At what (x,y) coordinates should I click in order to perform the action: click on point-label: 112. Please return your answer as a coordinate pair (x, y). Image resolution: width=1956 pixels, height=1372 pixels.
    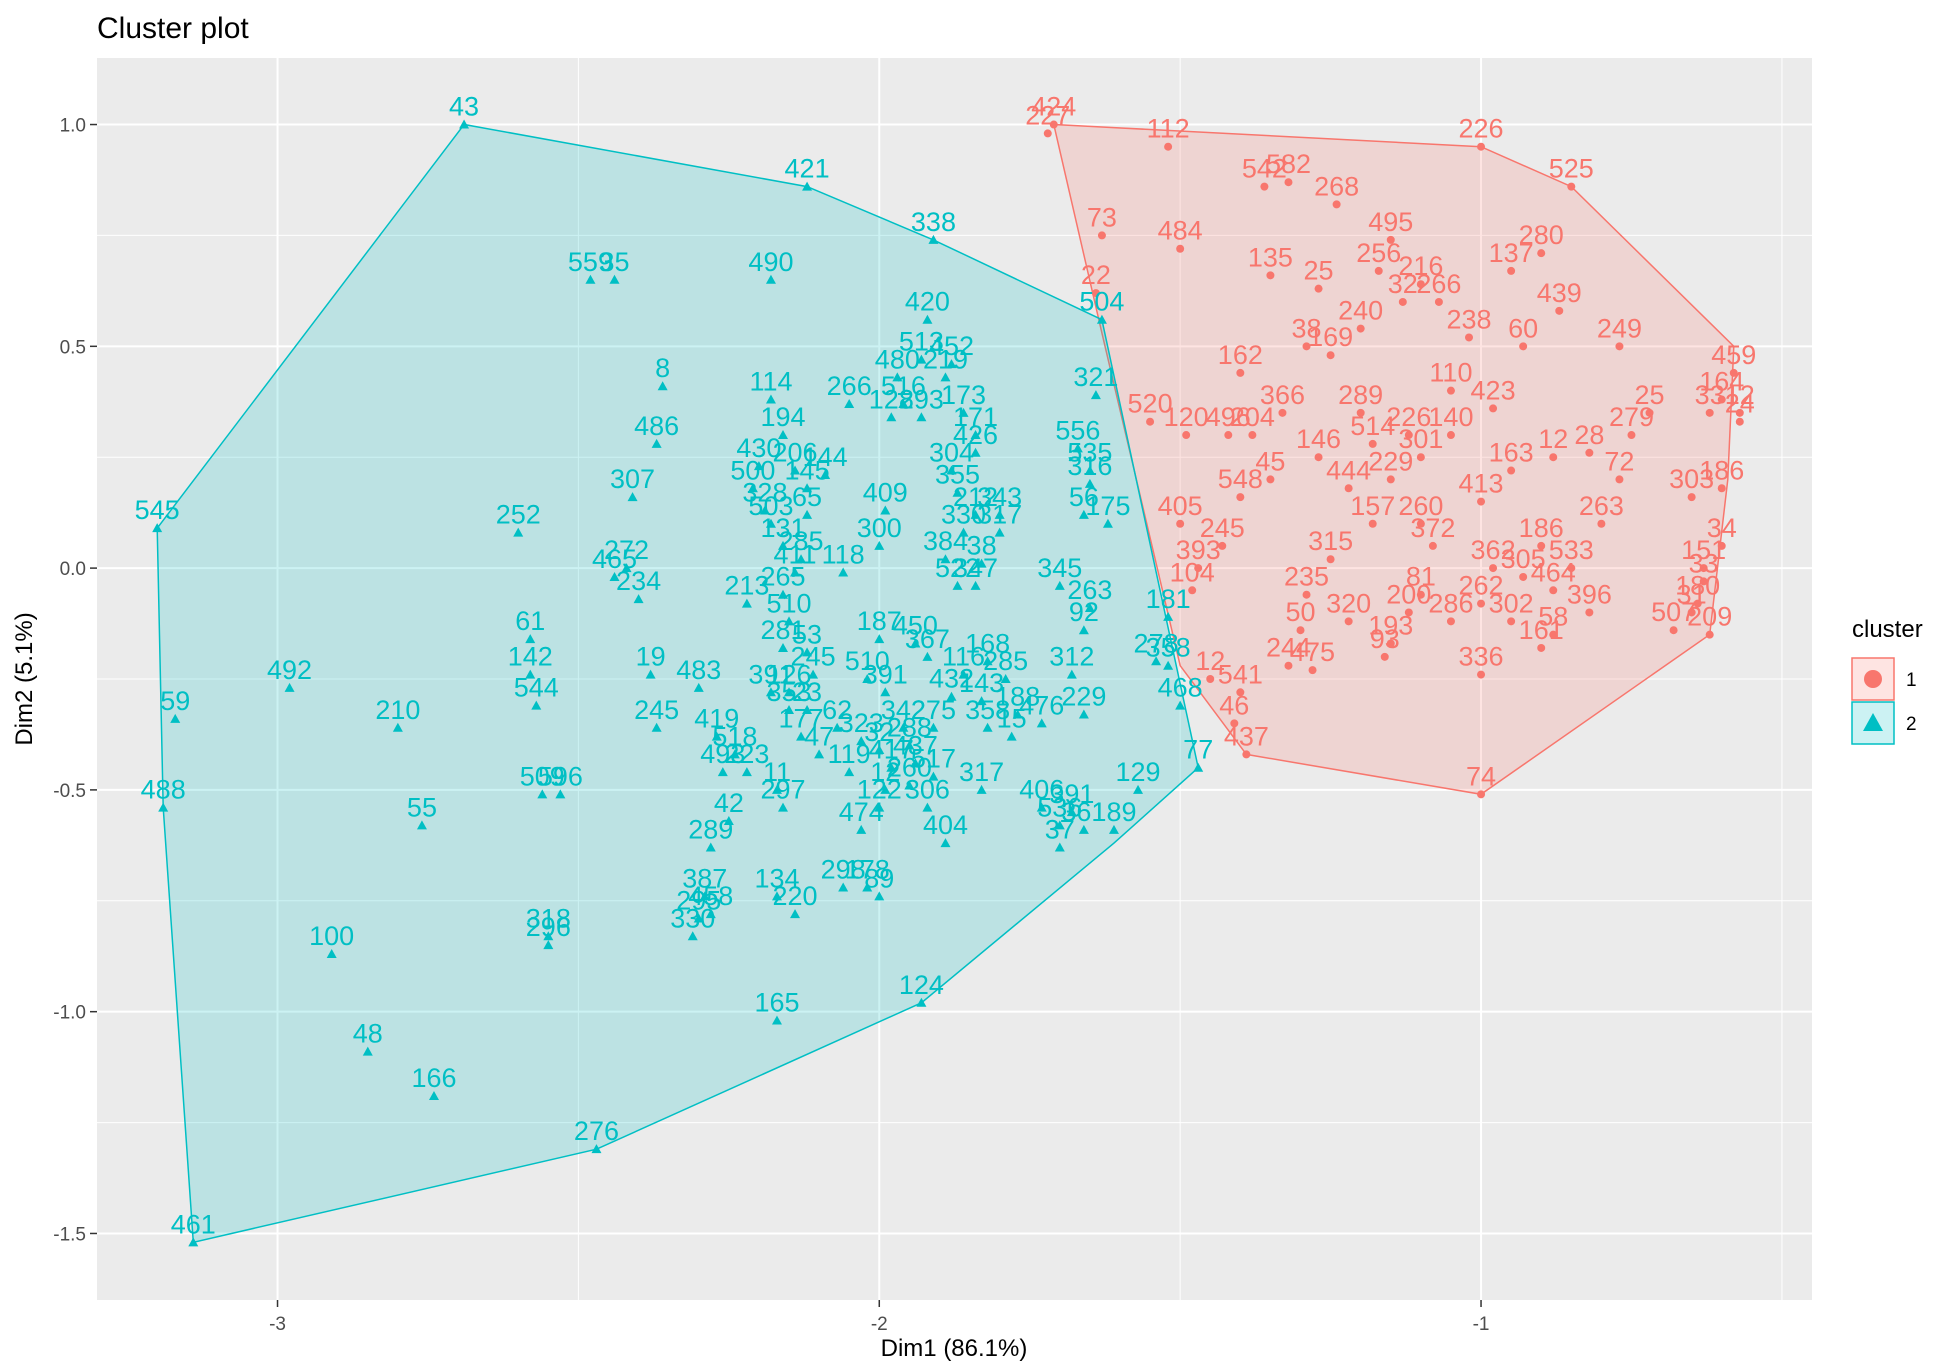
    Looking at the image, I should click on (1168, 129).